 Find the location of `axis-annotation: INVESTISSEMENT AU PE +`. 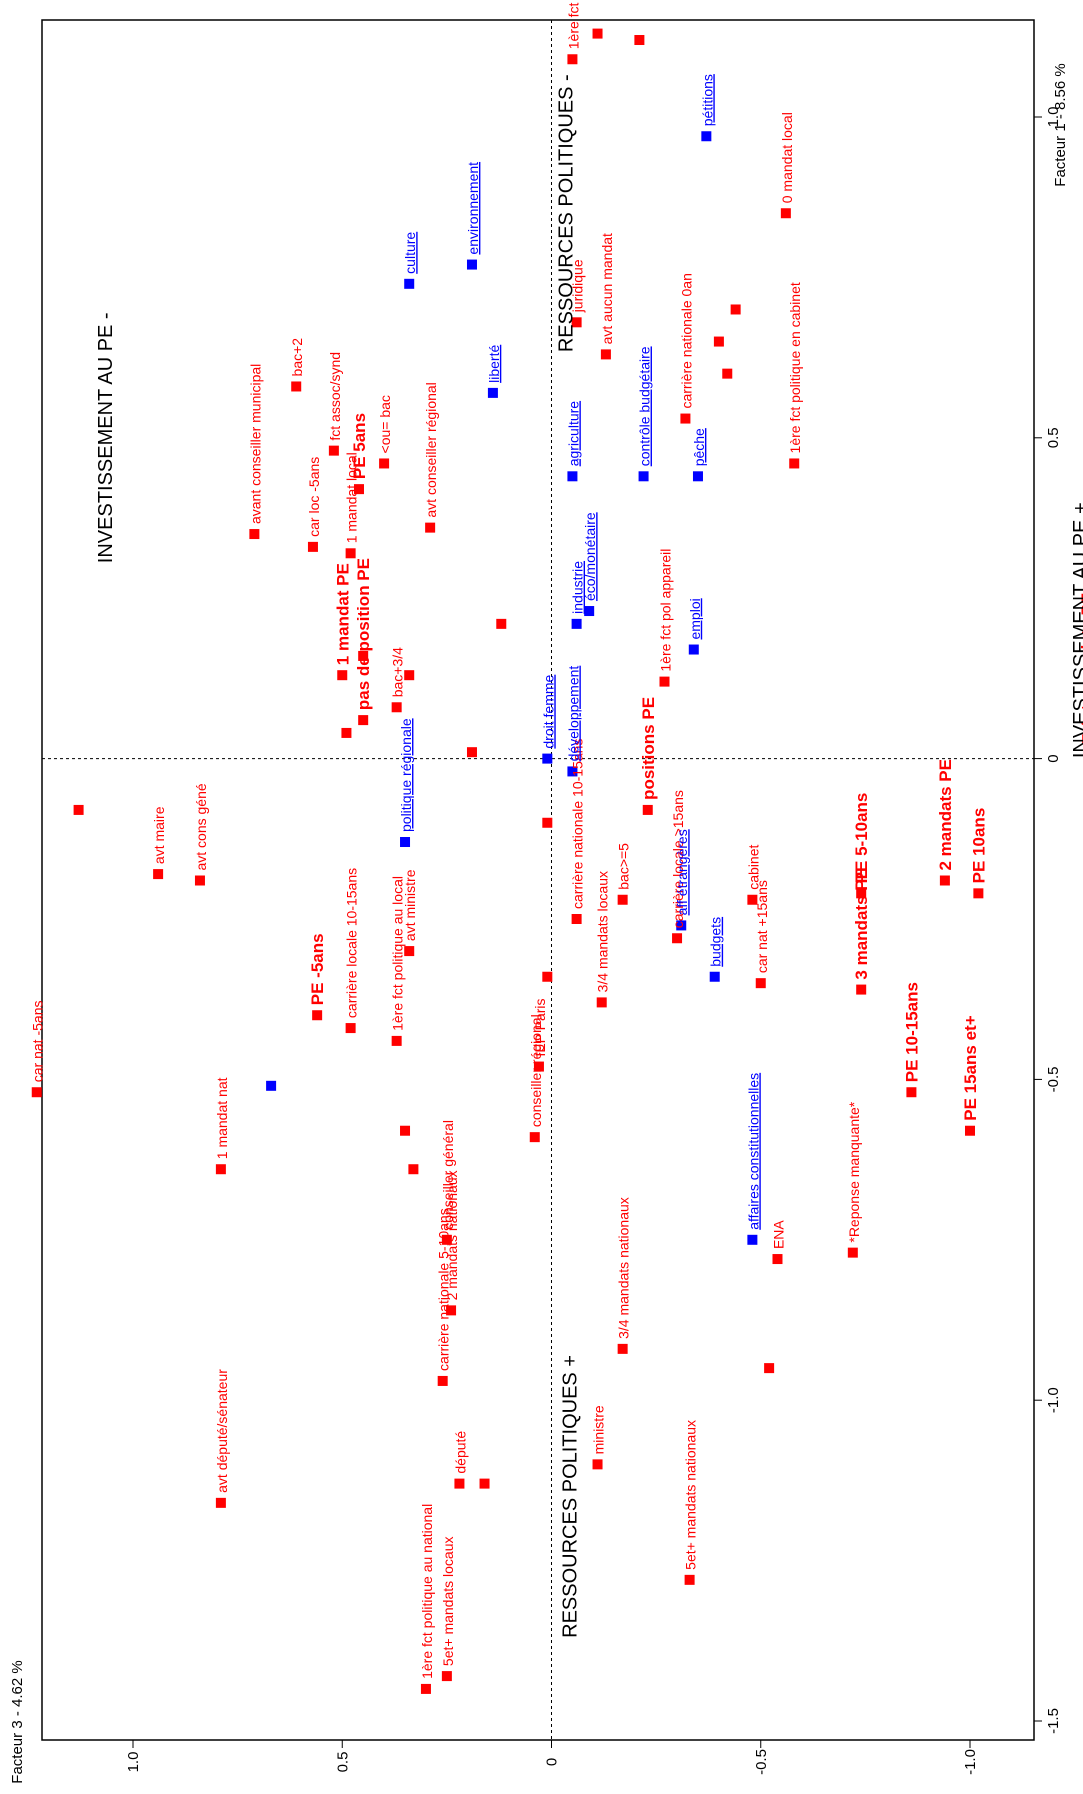

axis-annotation: INVESTISSEMENT AU PE + is located at coordinates (1076, 630).